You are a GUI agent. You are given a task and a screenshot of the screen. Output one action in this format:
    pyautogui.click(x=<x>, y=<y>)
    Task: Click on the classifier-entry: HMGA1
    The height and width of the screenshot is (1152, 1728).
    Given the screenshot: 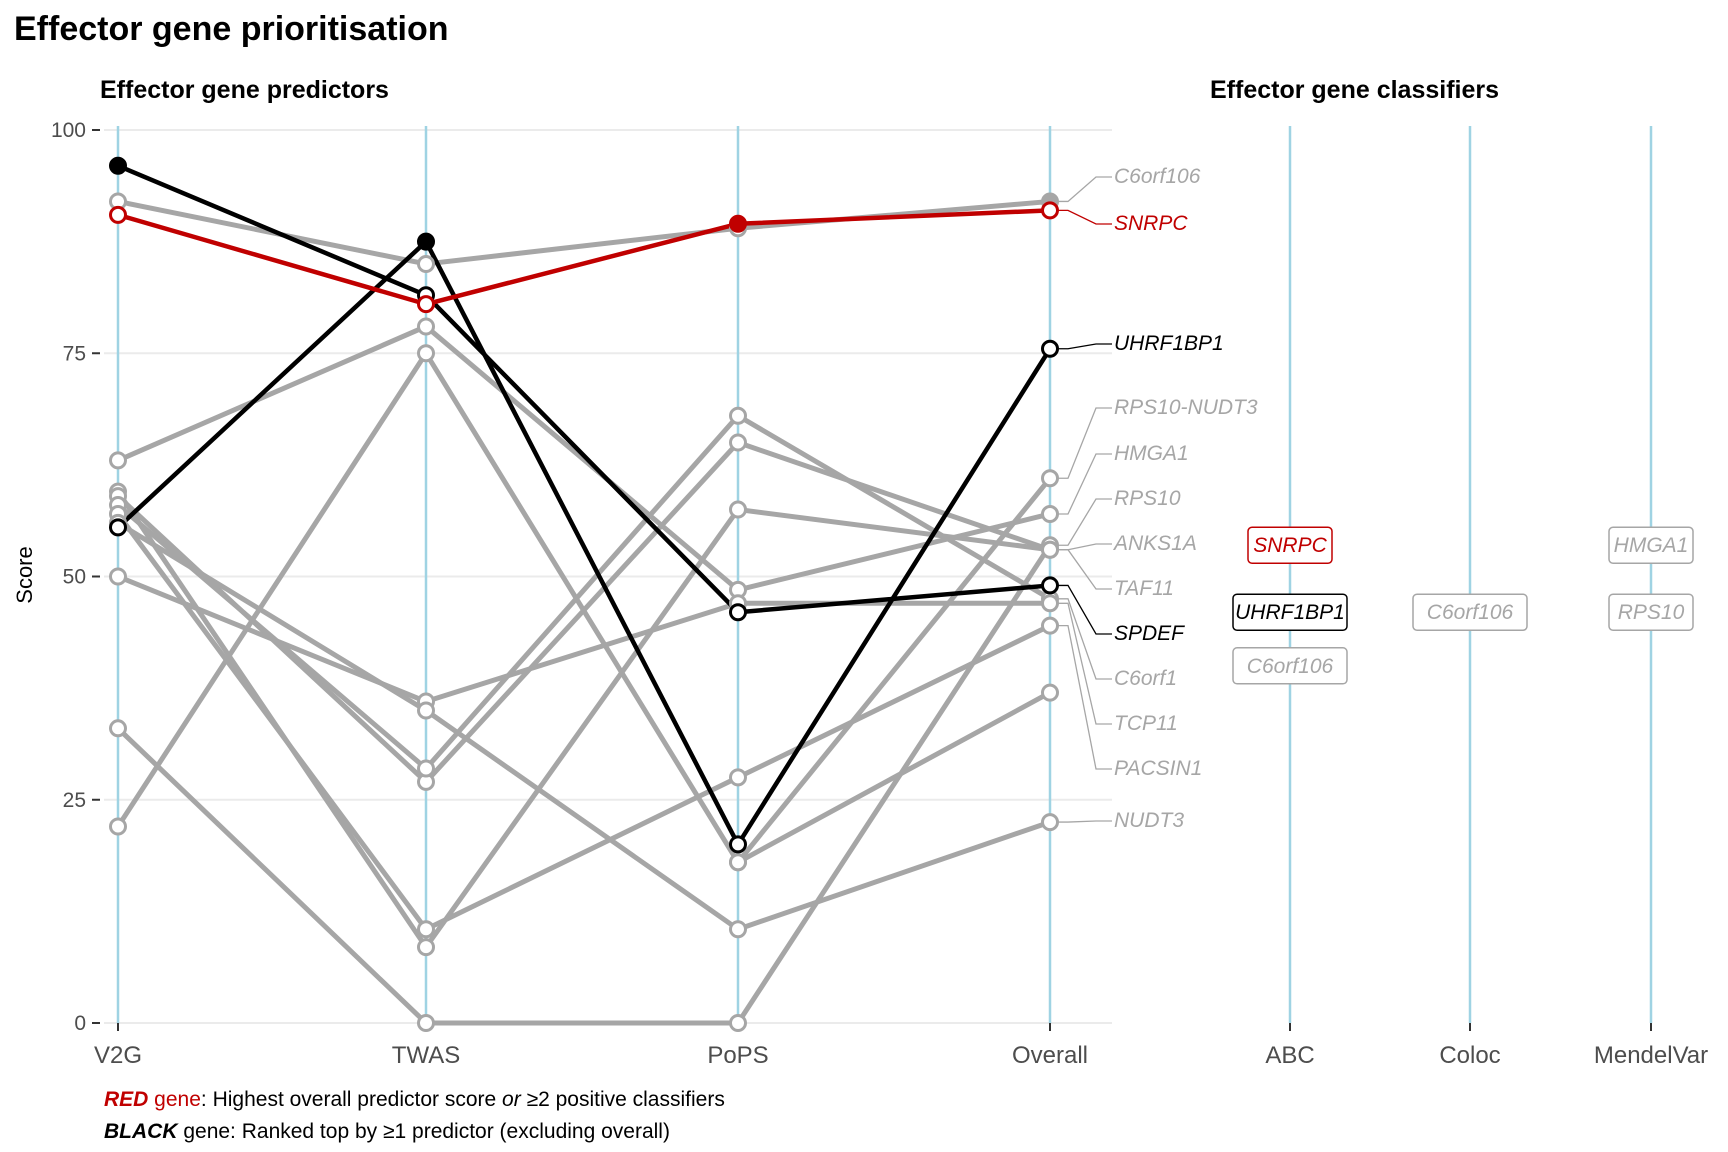 What is the action you would take?
    pyautogui.click(x=1651, y=545)
    